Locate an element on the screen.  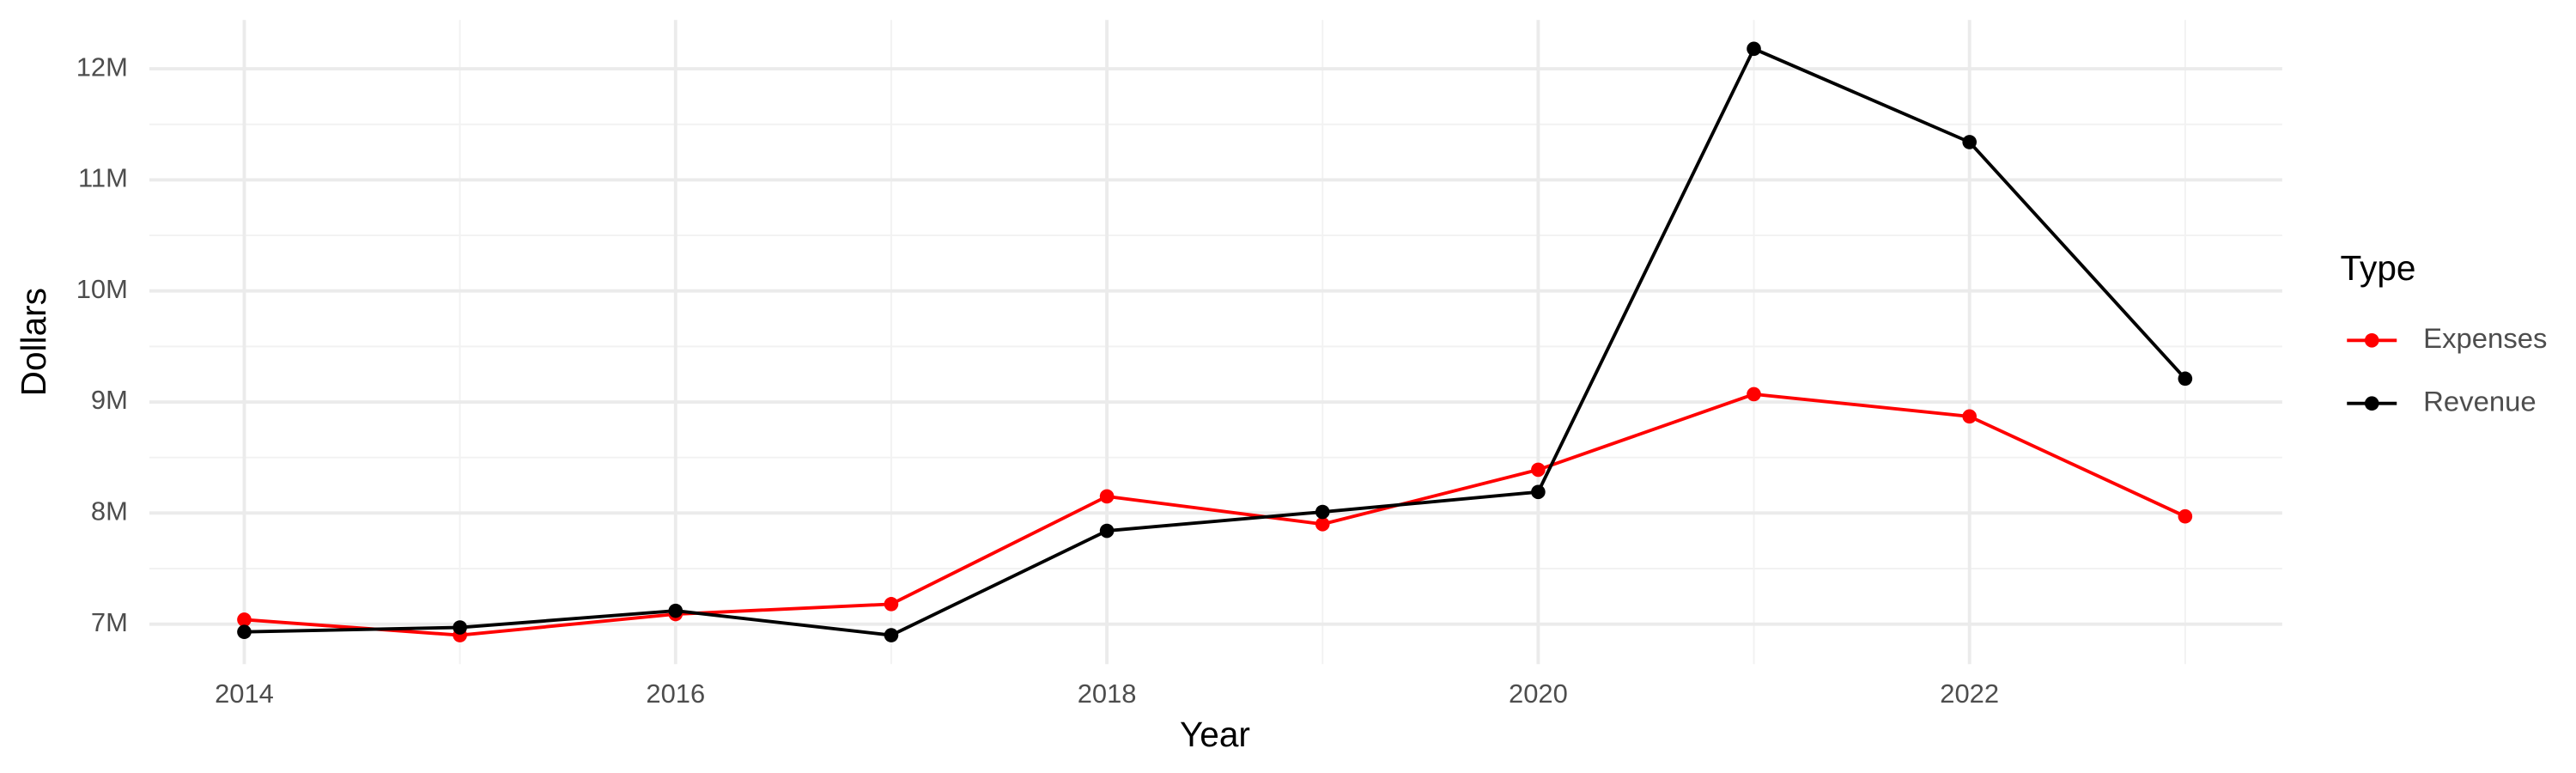
x-tick-label: 2020 is located at coordinates (1539, 694).